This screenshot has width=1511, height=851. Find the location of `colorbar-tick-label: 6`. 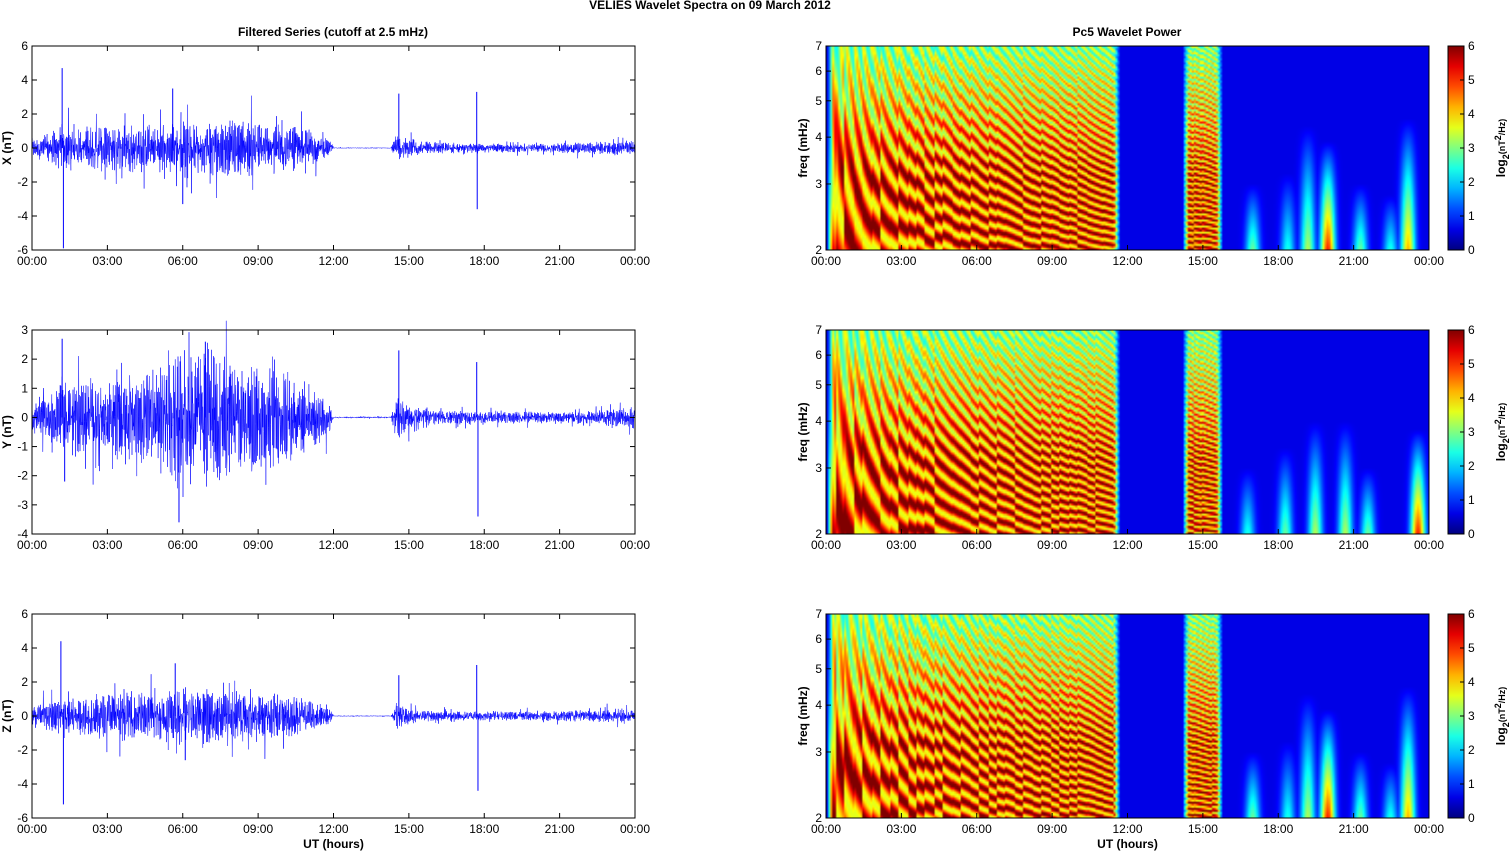

colorbar-tick-label: 6 is located at coordinates (1471, 46).